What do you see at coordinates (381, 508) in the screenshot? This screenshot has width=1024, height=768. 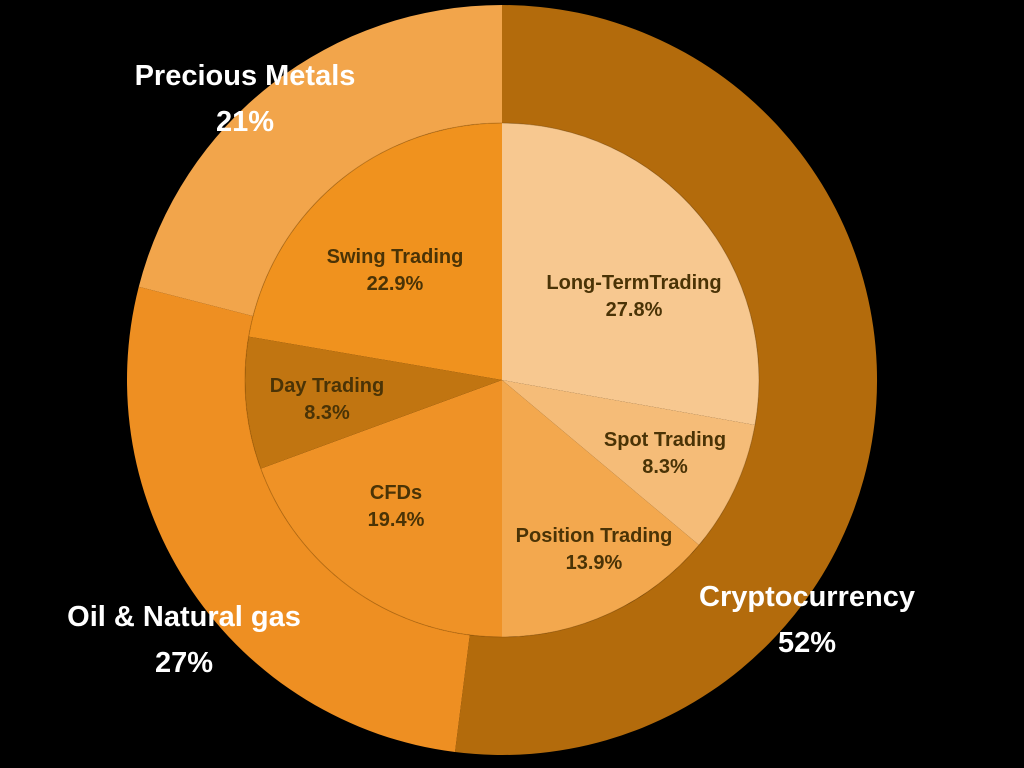 I see `slice-cfds` at bounding box center [381, 508].